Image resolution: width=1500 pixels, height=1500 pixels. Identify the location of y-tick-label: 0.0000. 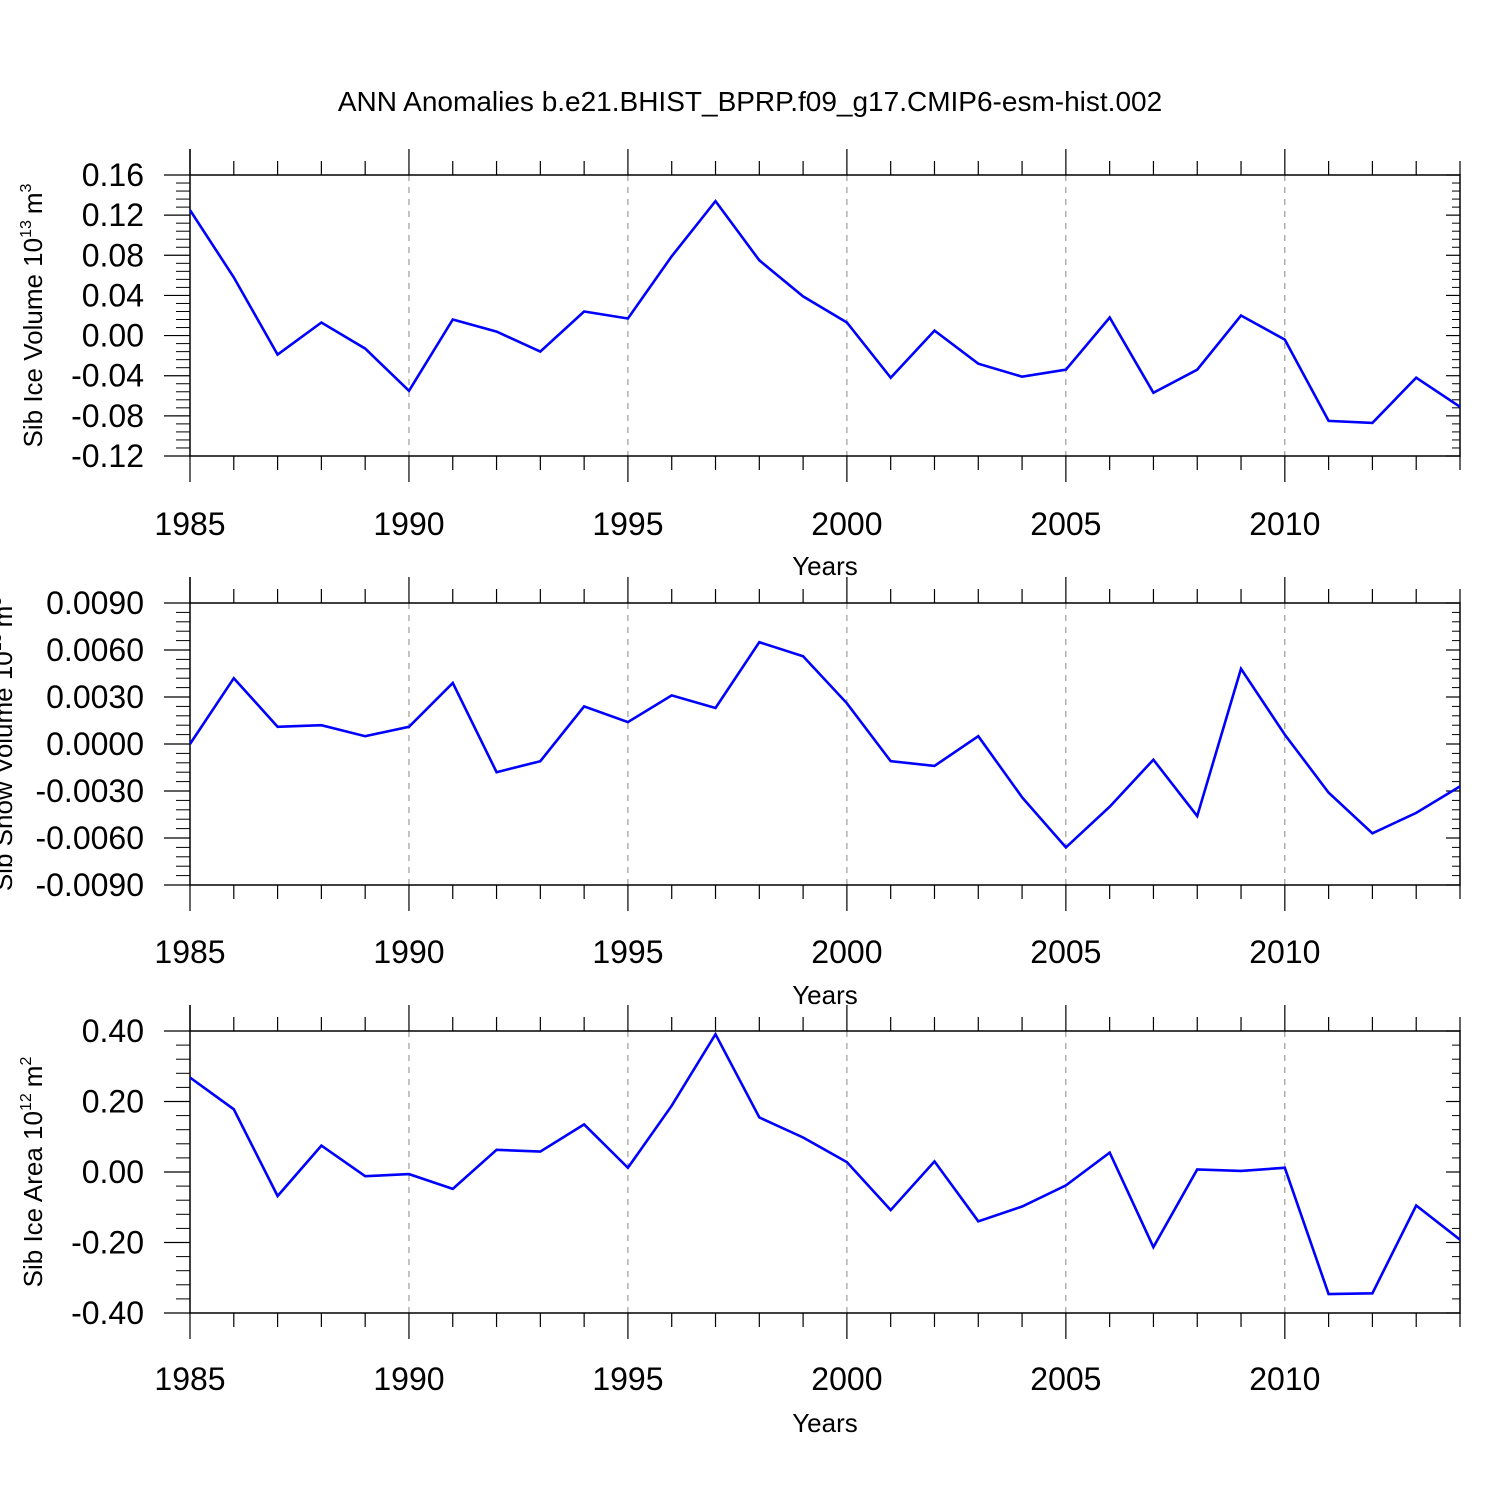
(95, 744).